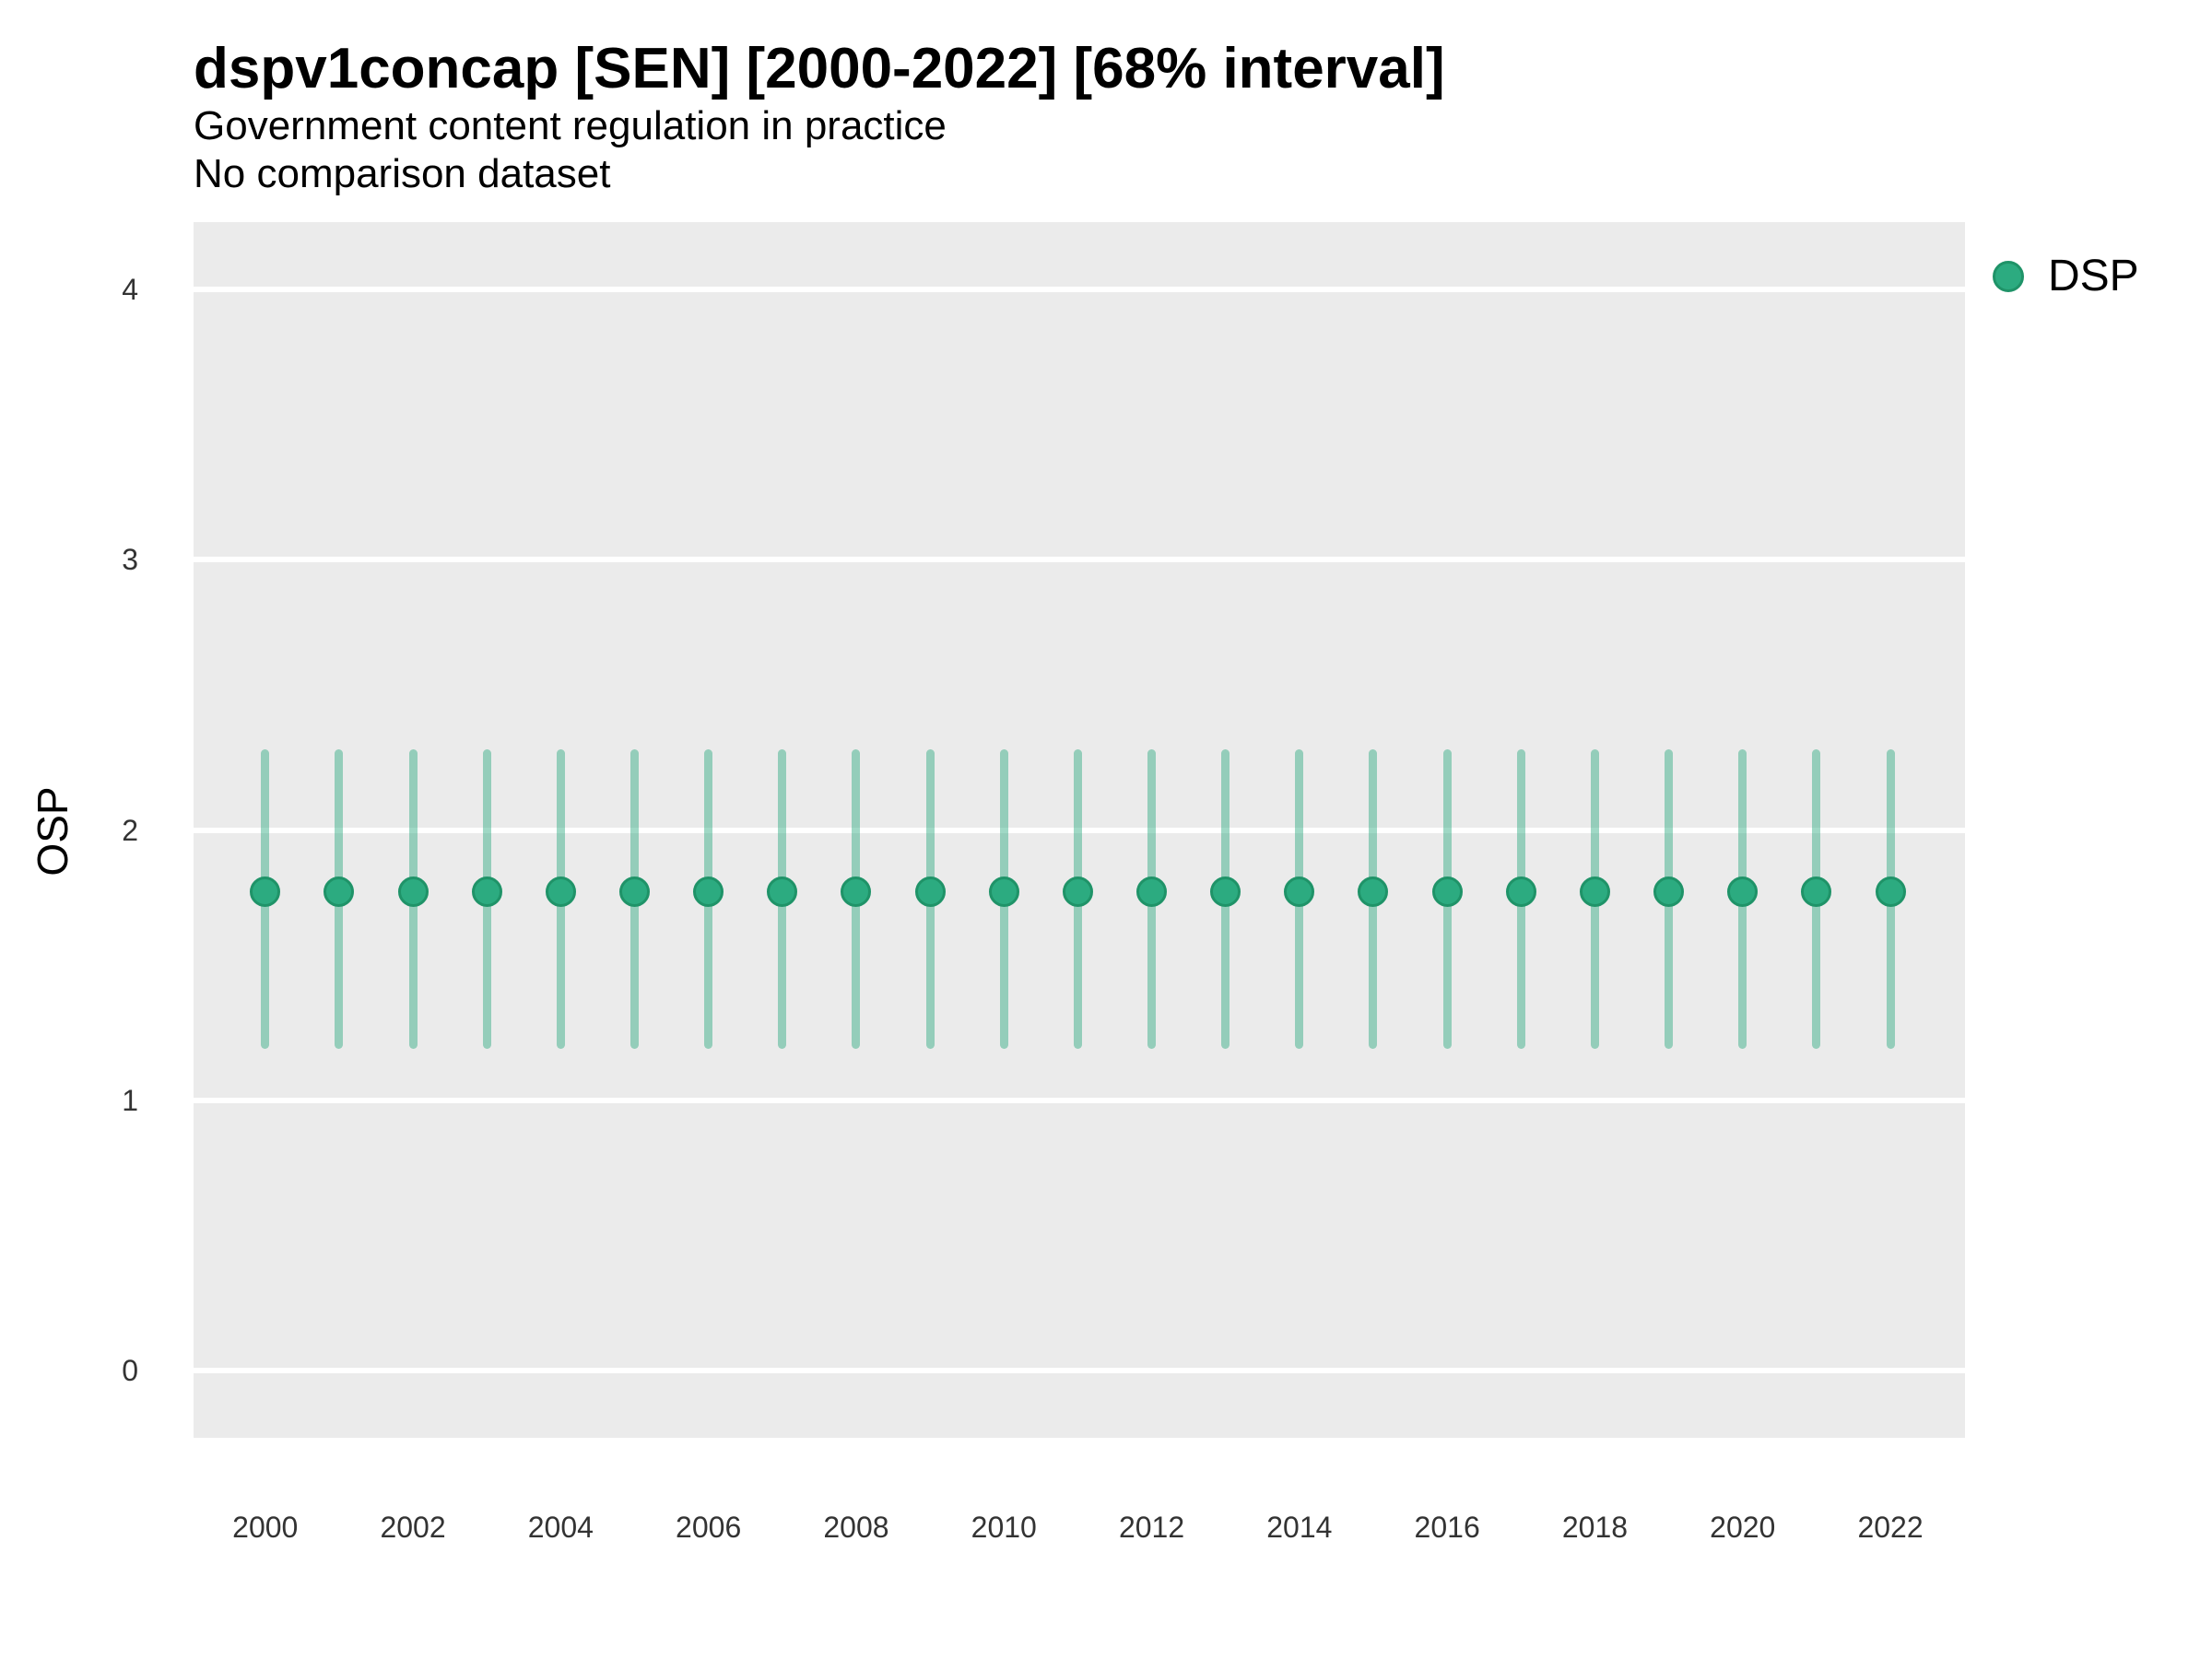 Image resolution: width=2212 pixels, height=1659 pixels. I want to click on data-point-2020, so click(1743, 892).